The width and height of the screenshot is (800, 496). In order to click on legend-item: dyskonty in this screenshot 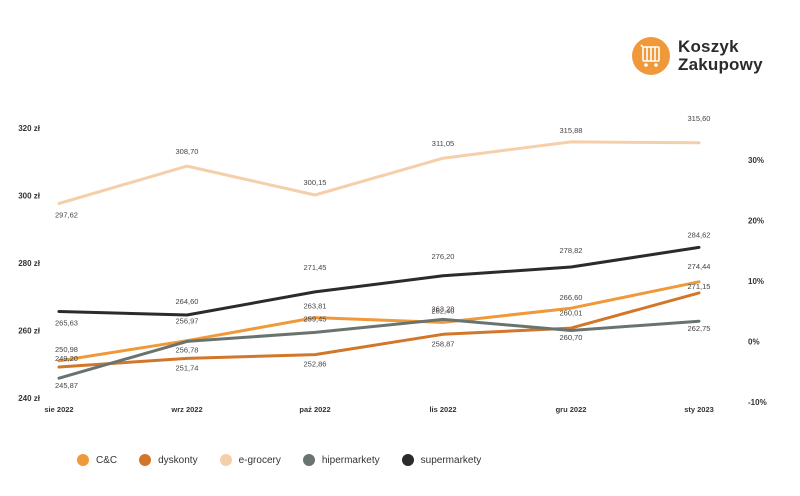, I will do `click(168, 460)`.